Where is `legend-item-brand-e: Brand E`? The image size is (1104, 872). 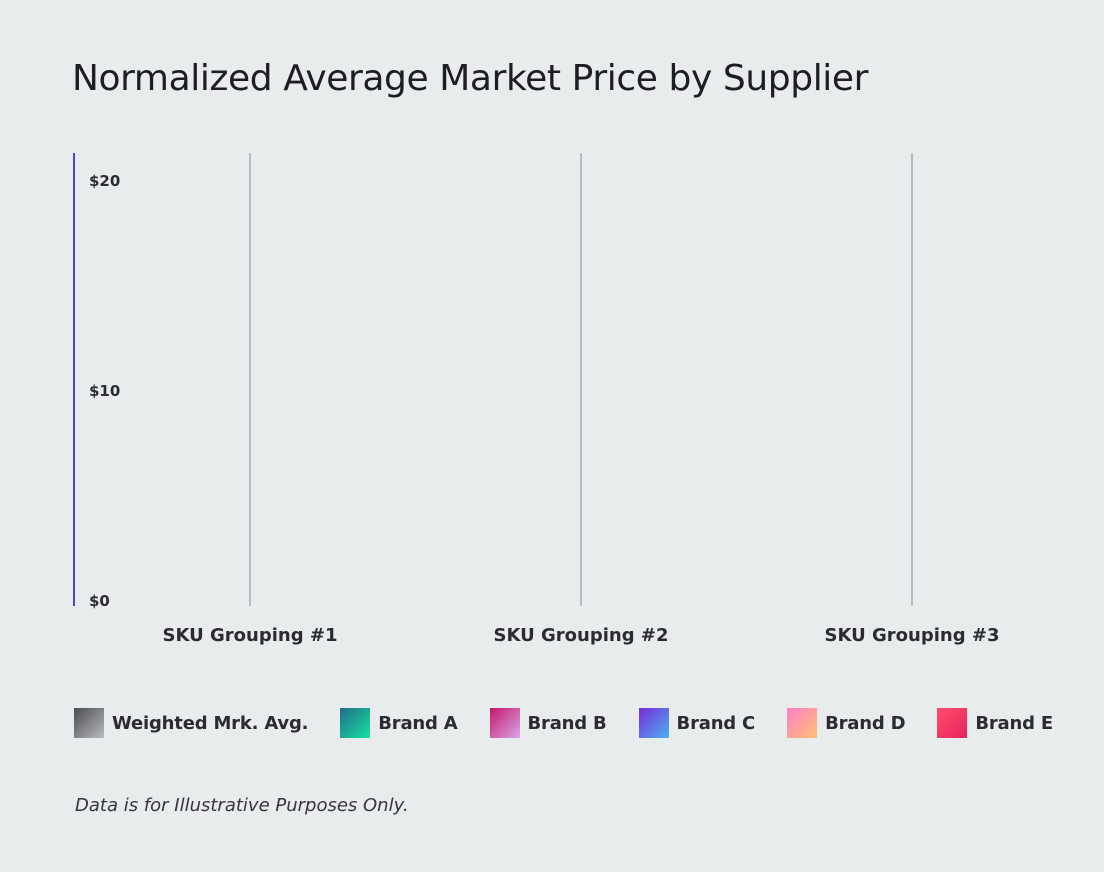 legend-item-brand-e: Brand E is located at coordinates (995, 723).